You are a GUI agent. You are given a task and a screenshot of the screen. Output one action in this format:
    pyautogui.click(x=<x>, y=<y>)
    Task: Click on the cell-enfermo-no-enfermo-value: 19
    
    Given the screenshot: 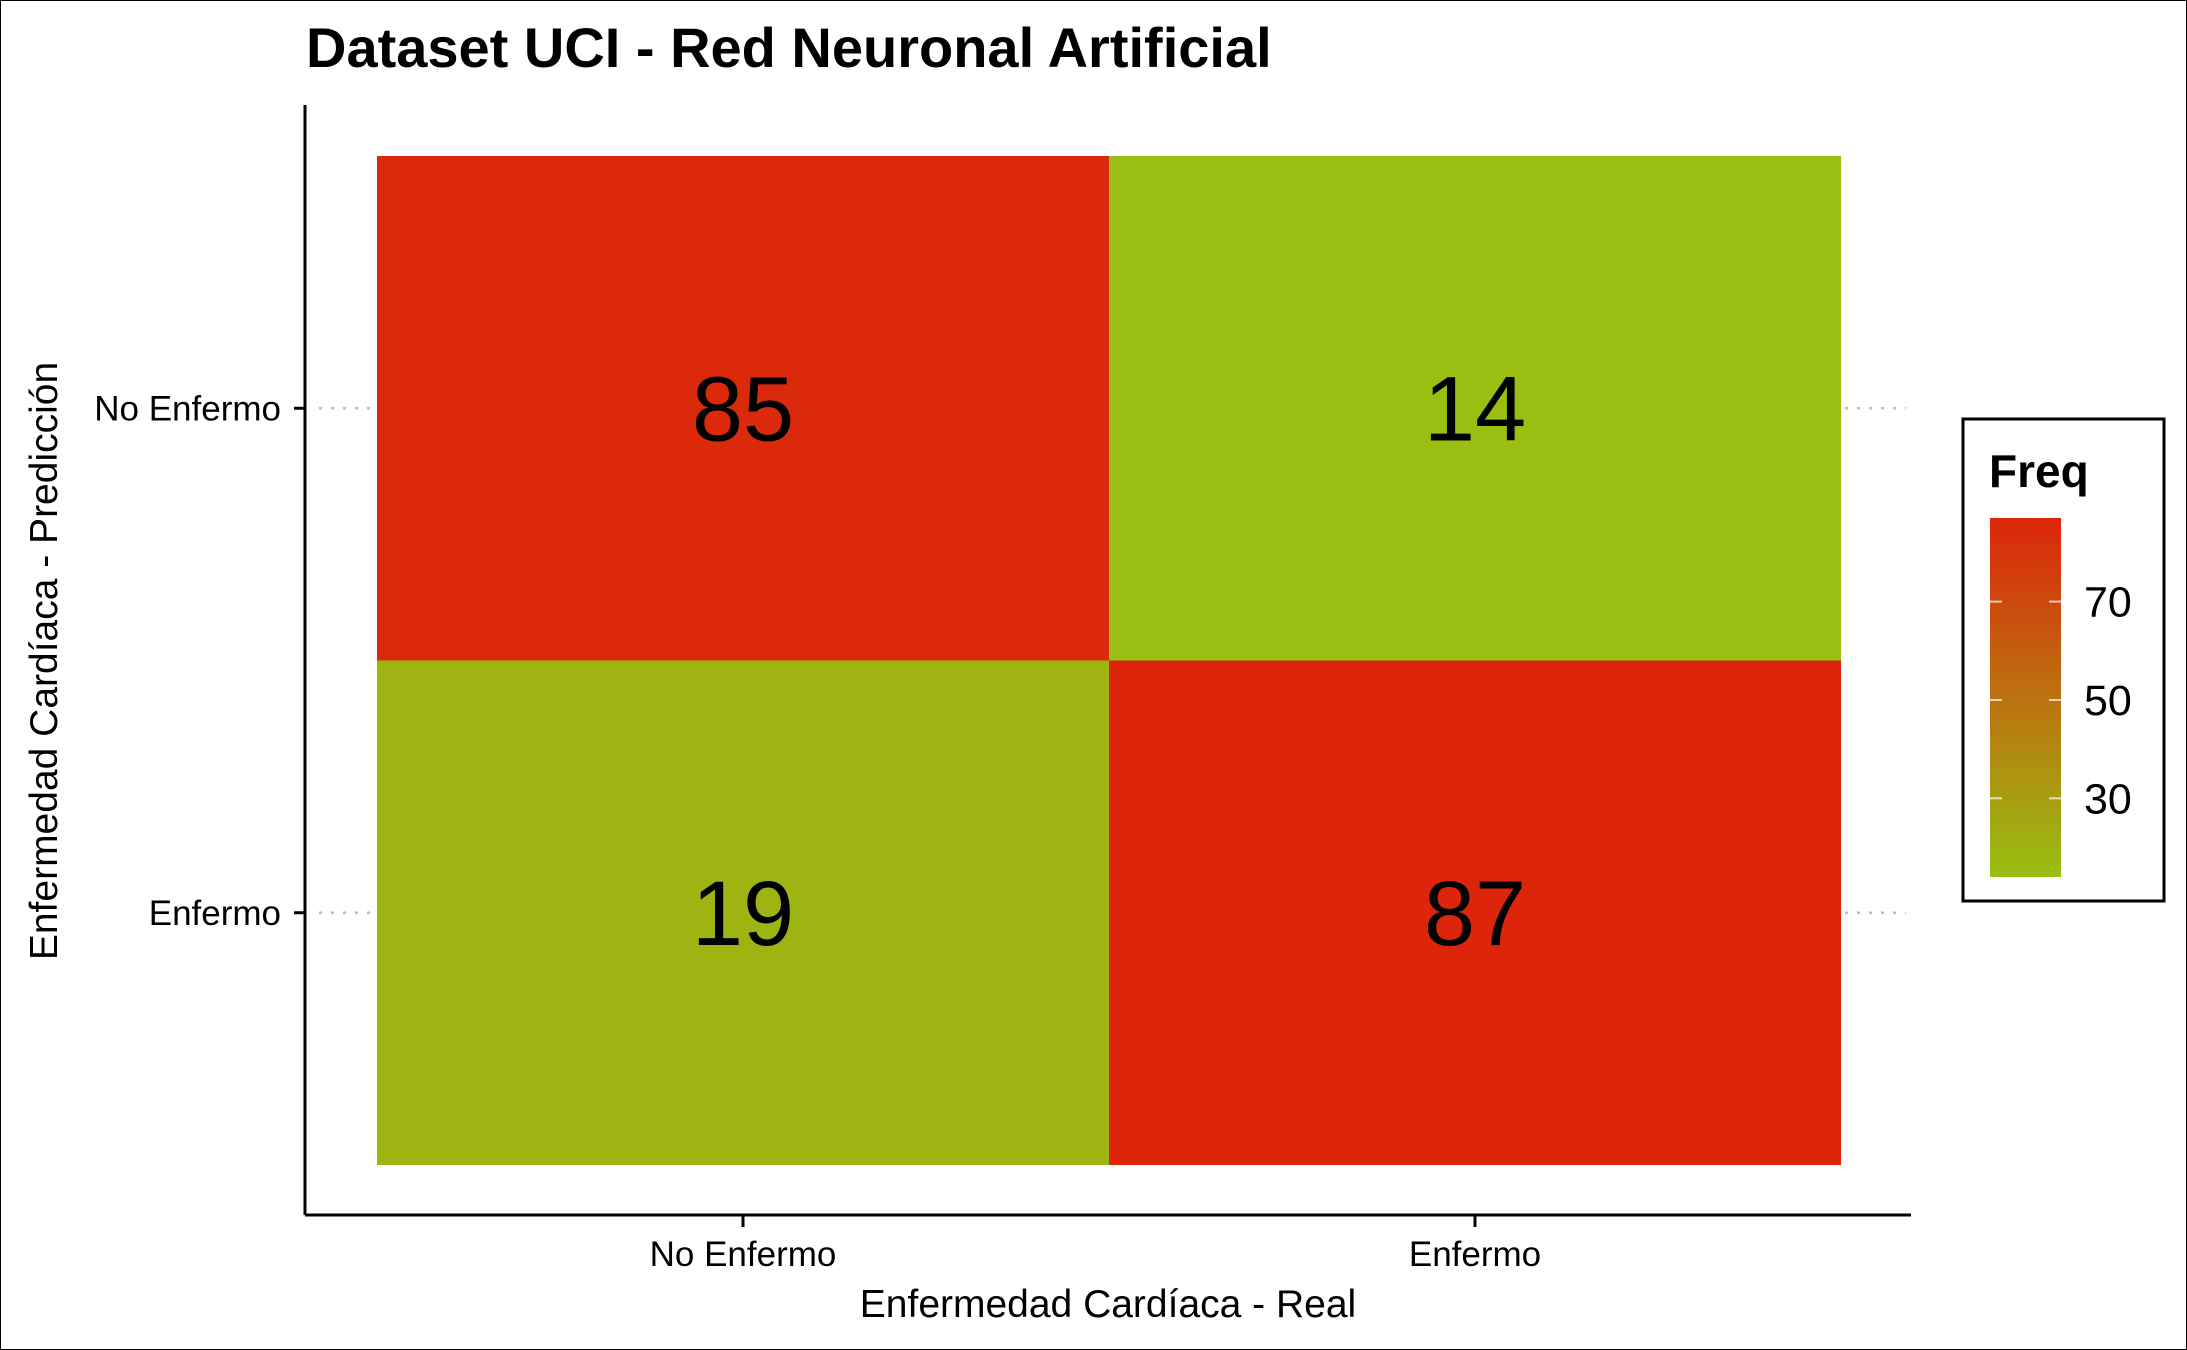 What is the action you would take?
    pyautogui.click(x=743, y=914)
    